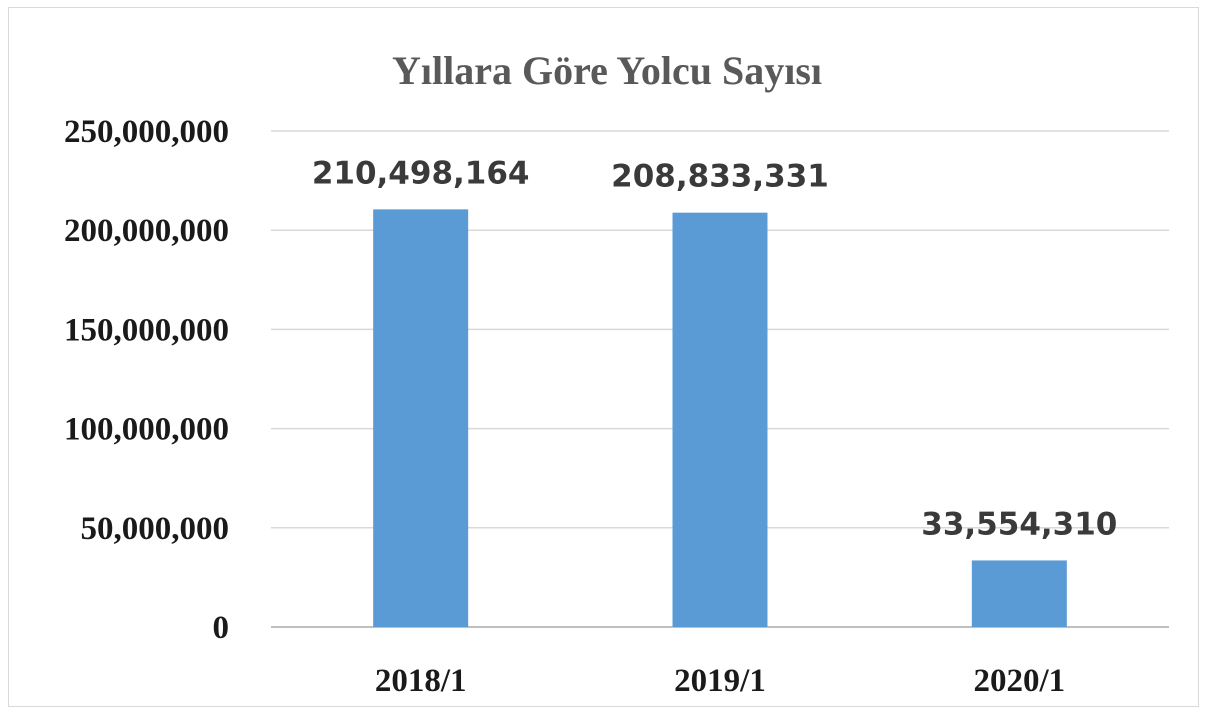 The image size is (1209, 715). I want to click on x-tick-label: 2019/1, so click(720, 681).